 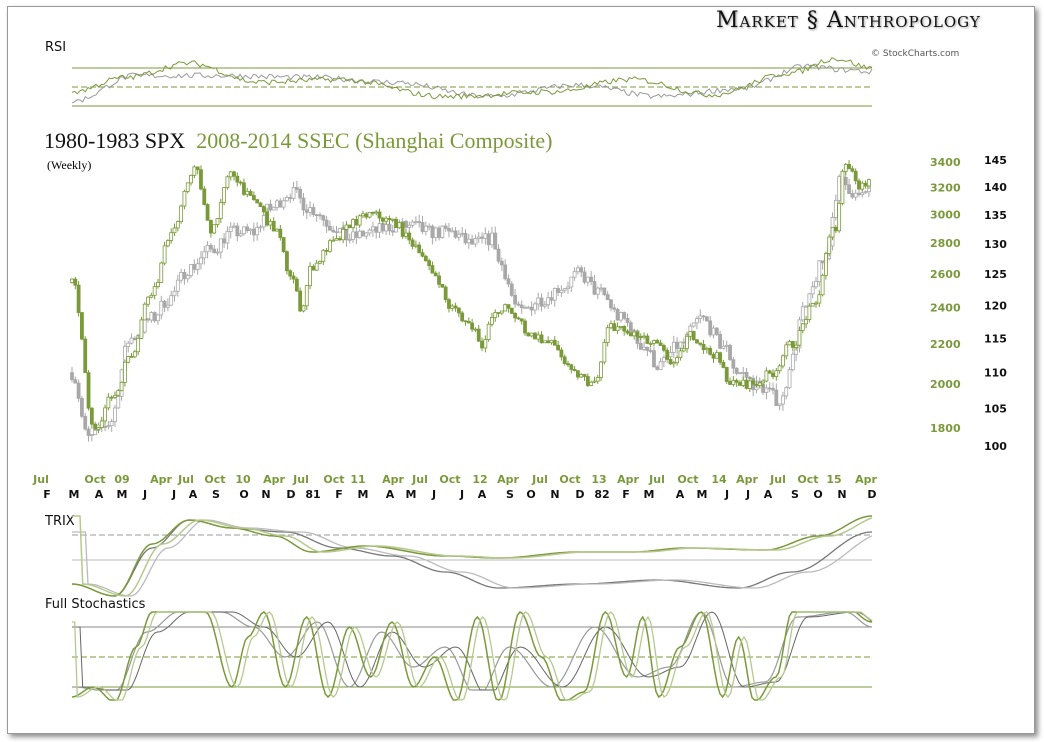 What do you see at coordinates (747, 494) in the screenshot?
I see `x-label-spx: J` at bounding box center [747, 494].